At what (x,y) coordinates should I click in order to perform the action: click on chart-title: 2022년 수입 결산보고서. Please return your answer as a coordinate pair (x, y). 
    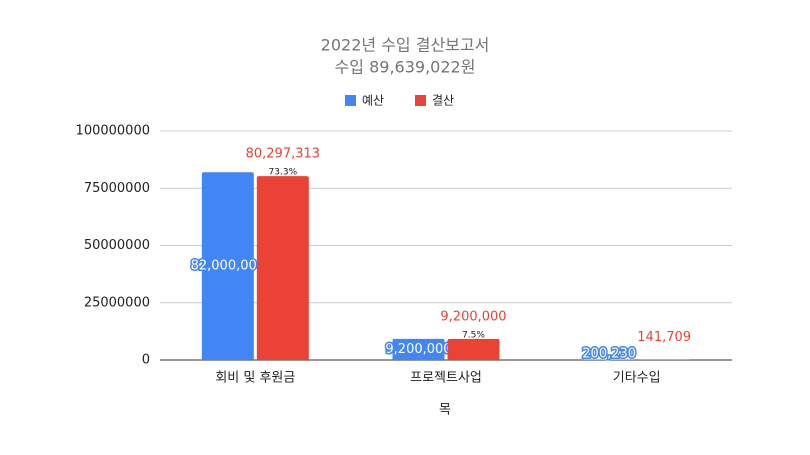
    Looking at the image, I should click on (405, 45).